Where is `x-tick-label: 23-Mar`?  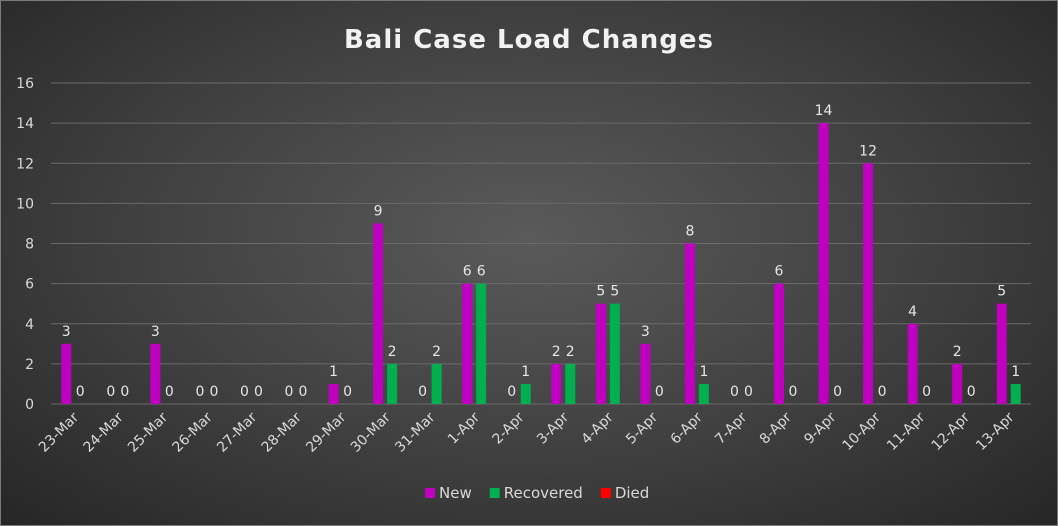 x-tick-label: 23-Mar is located at coordinates (59, 432).